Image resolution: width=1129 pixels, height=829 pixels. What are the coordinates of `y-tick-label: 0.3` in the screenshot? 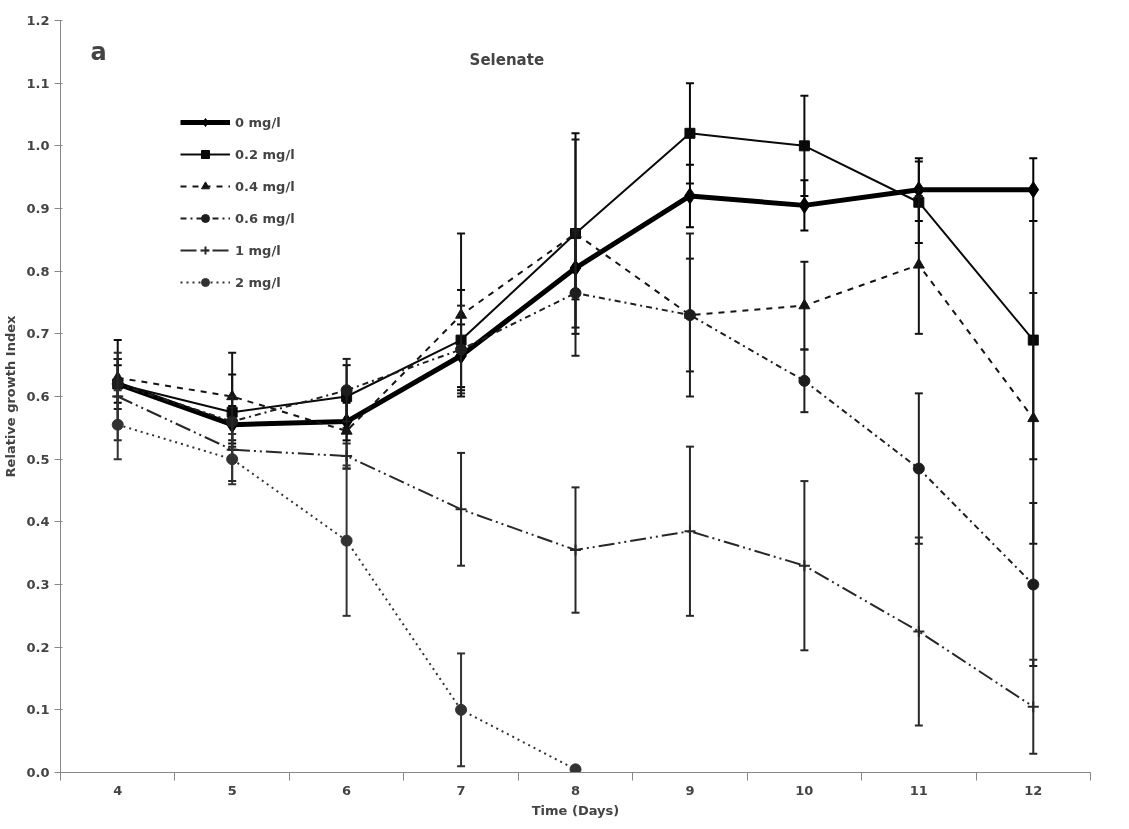 It's located at (38, 584).